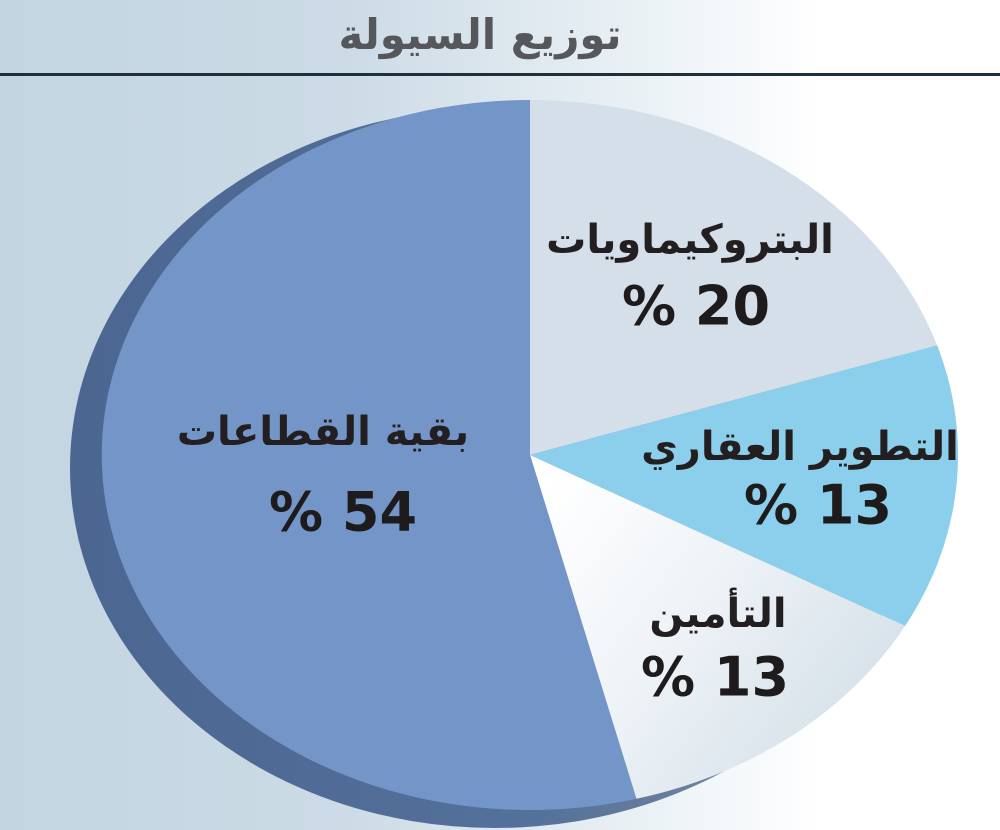  I want to click on chart-title: توزيع السيولة, so click(480, 34).